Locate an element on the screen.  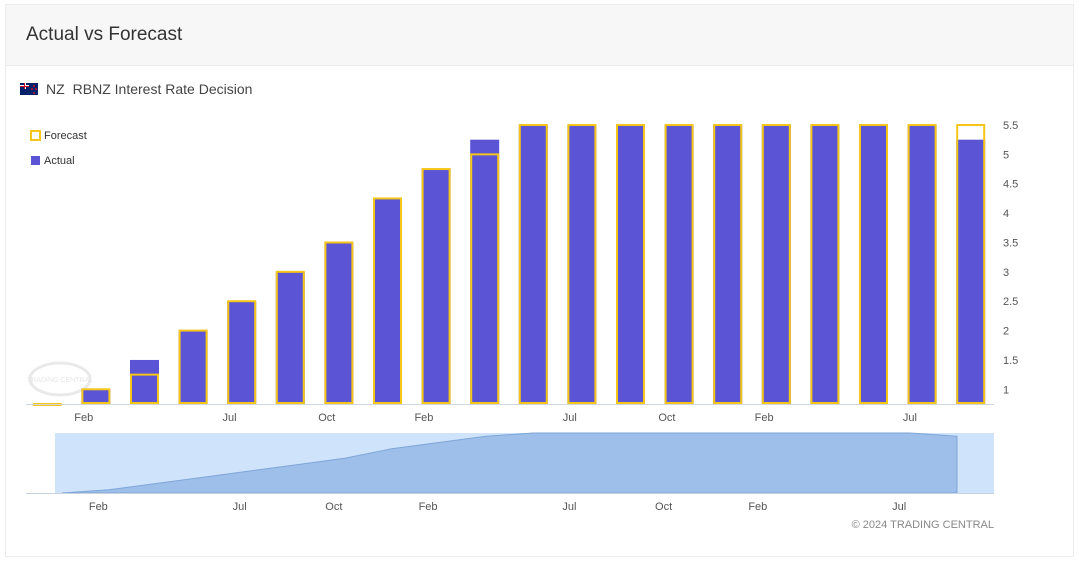
y-tick-label: 2 is located at coordinates (1006, 332).